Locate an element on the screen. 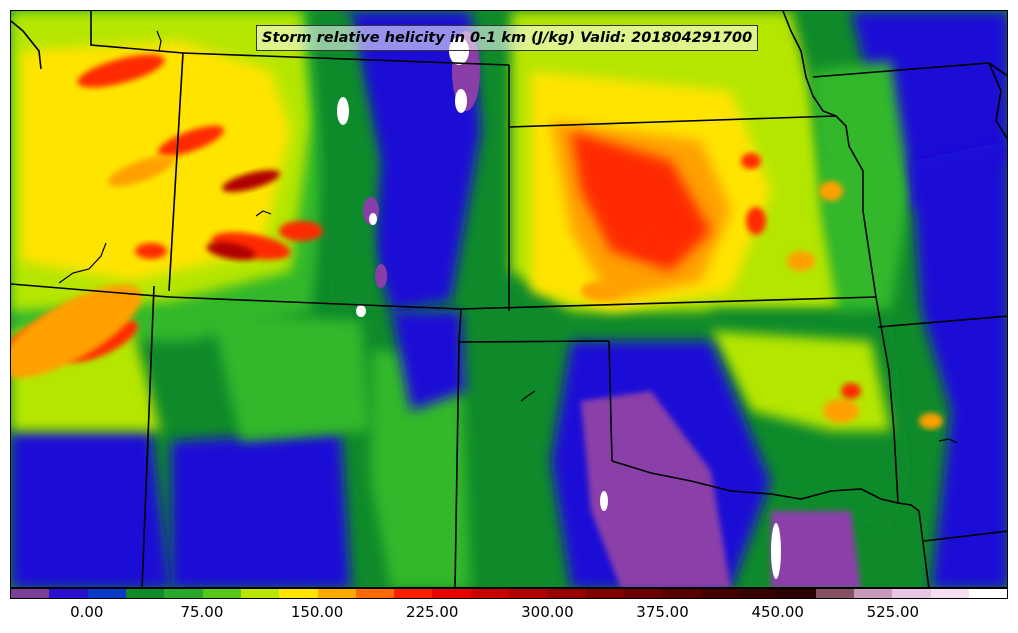  border-ms-river is located at coordinates (997, 101).